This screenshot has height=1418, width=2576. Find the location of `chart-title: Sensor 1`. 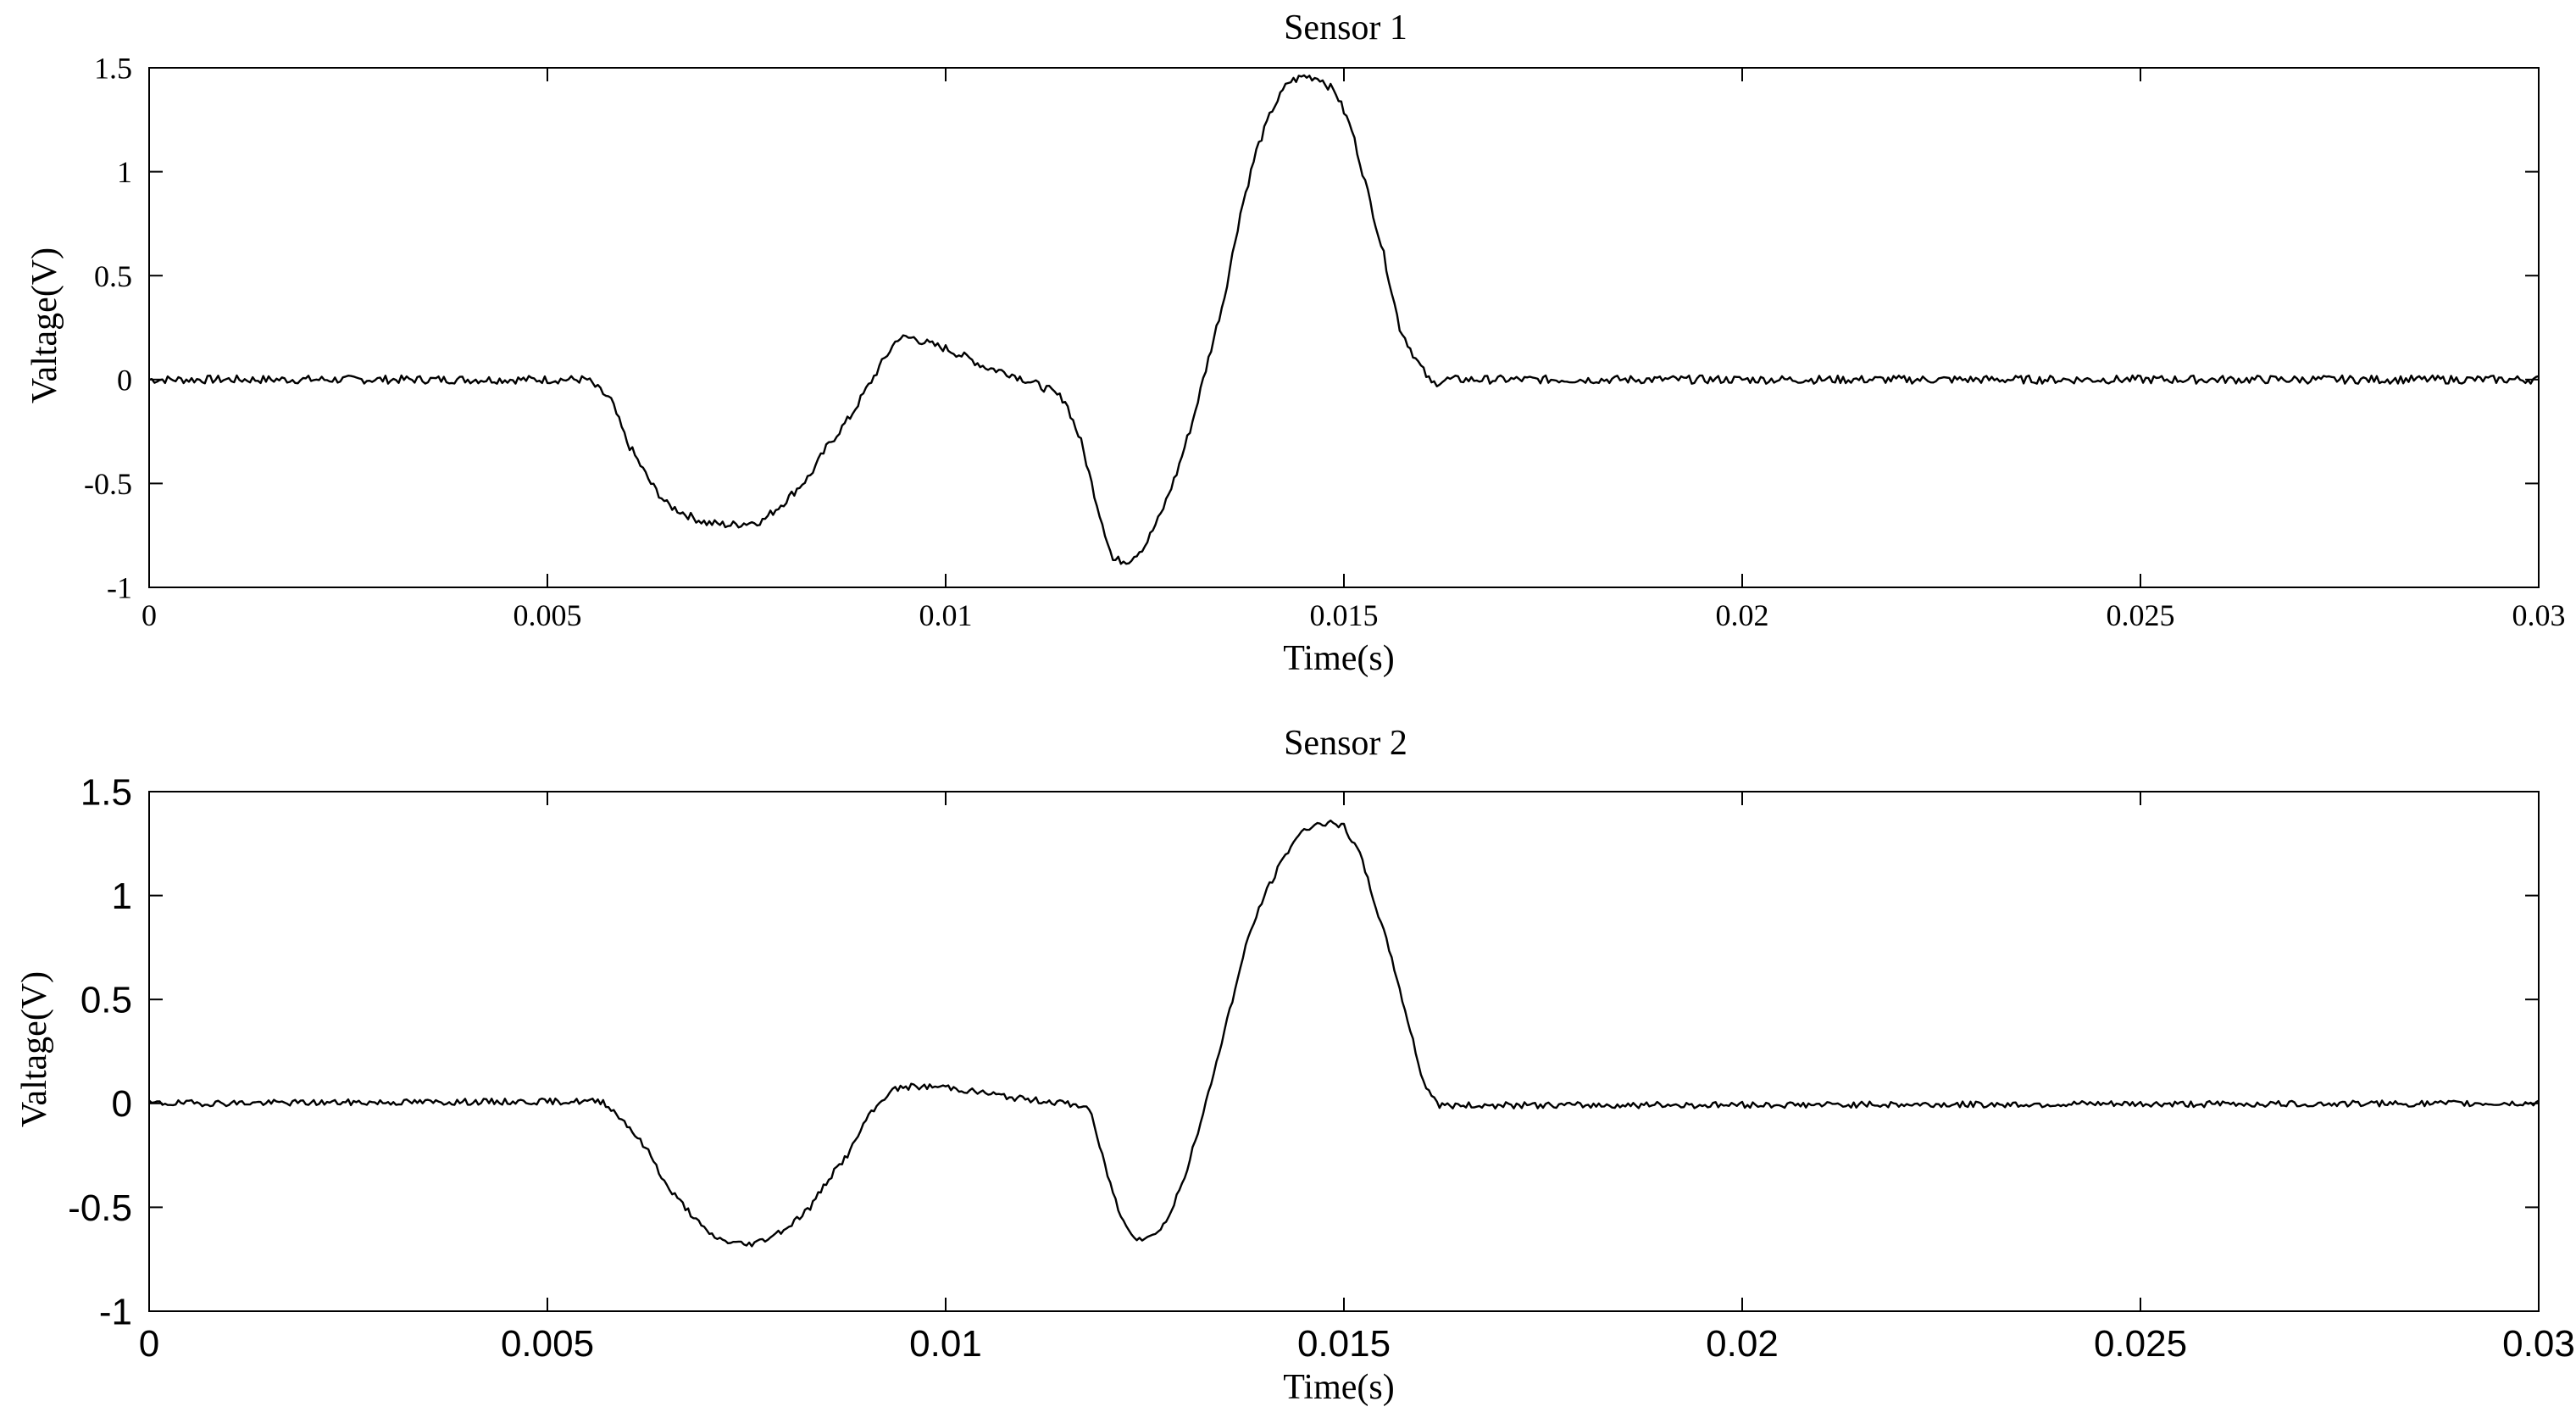

chart-title: Sensor 1 is located at coordinates (1345, 27).